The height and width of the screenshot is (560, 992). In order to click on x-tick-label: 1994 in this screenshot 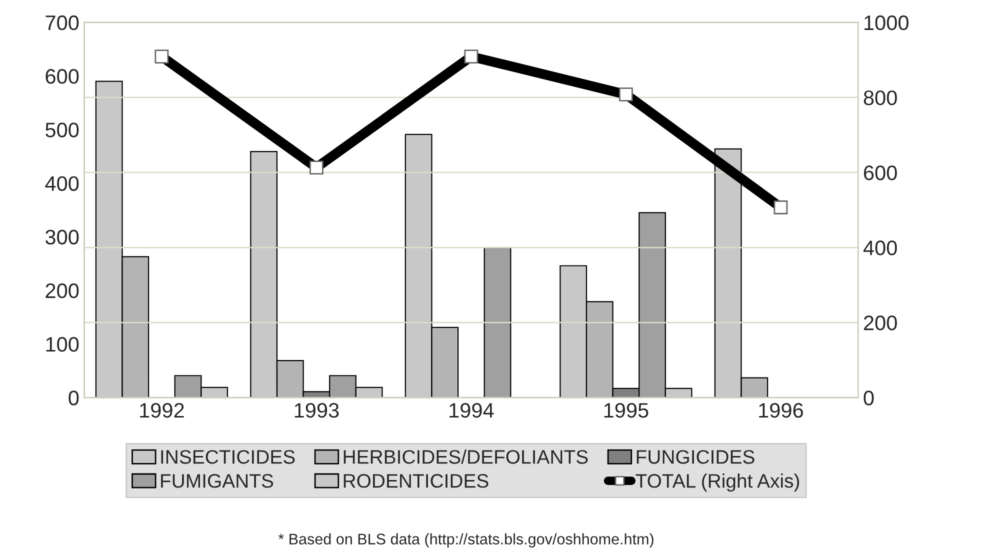, I will do `click(472, 410)`.